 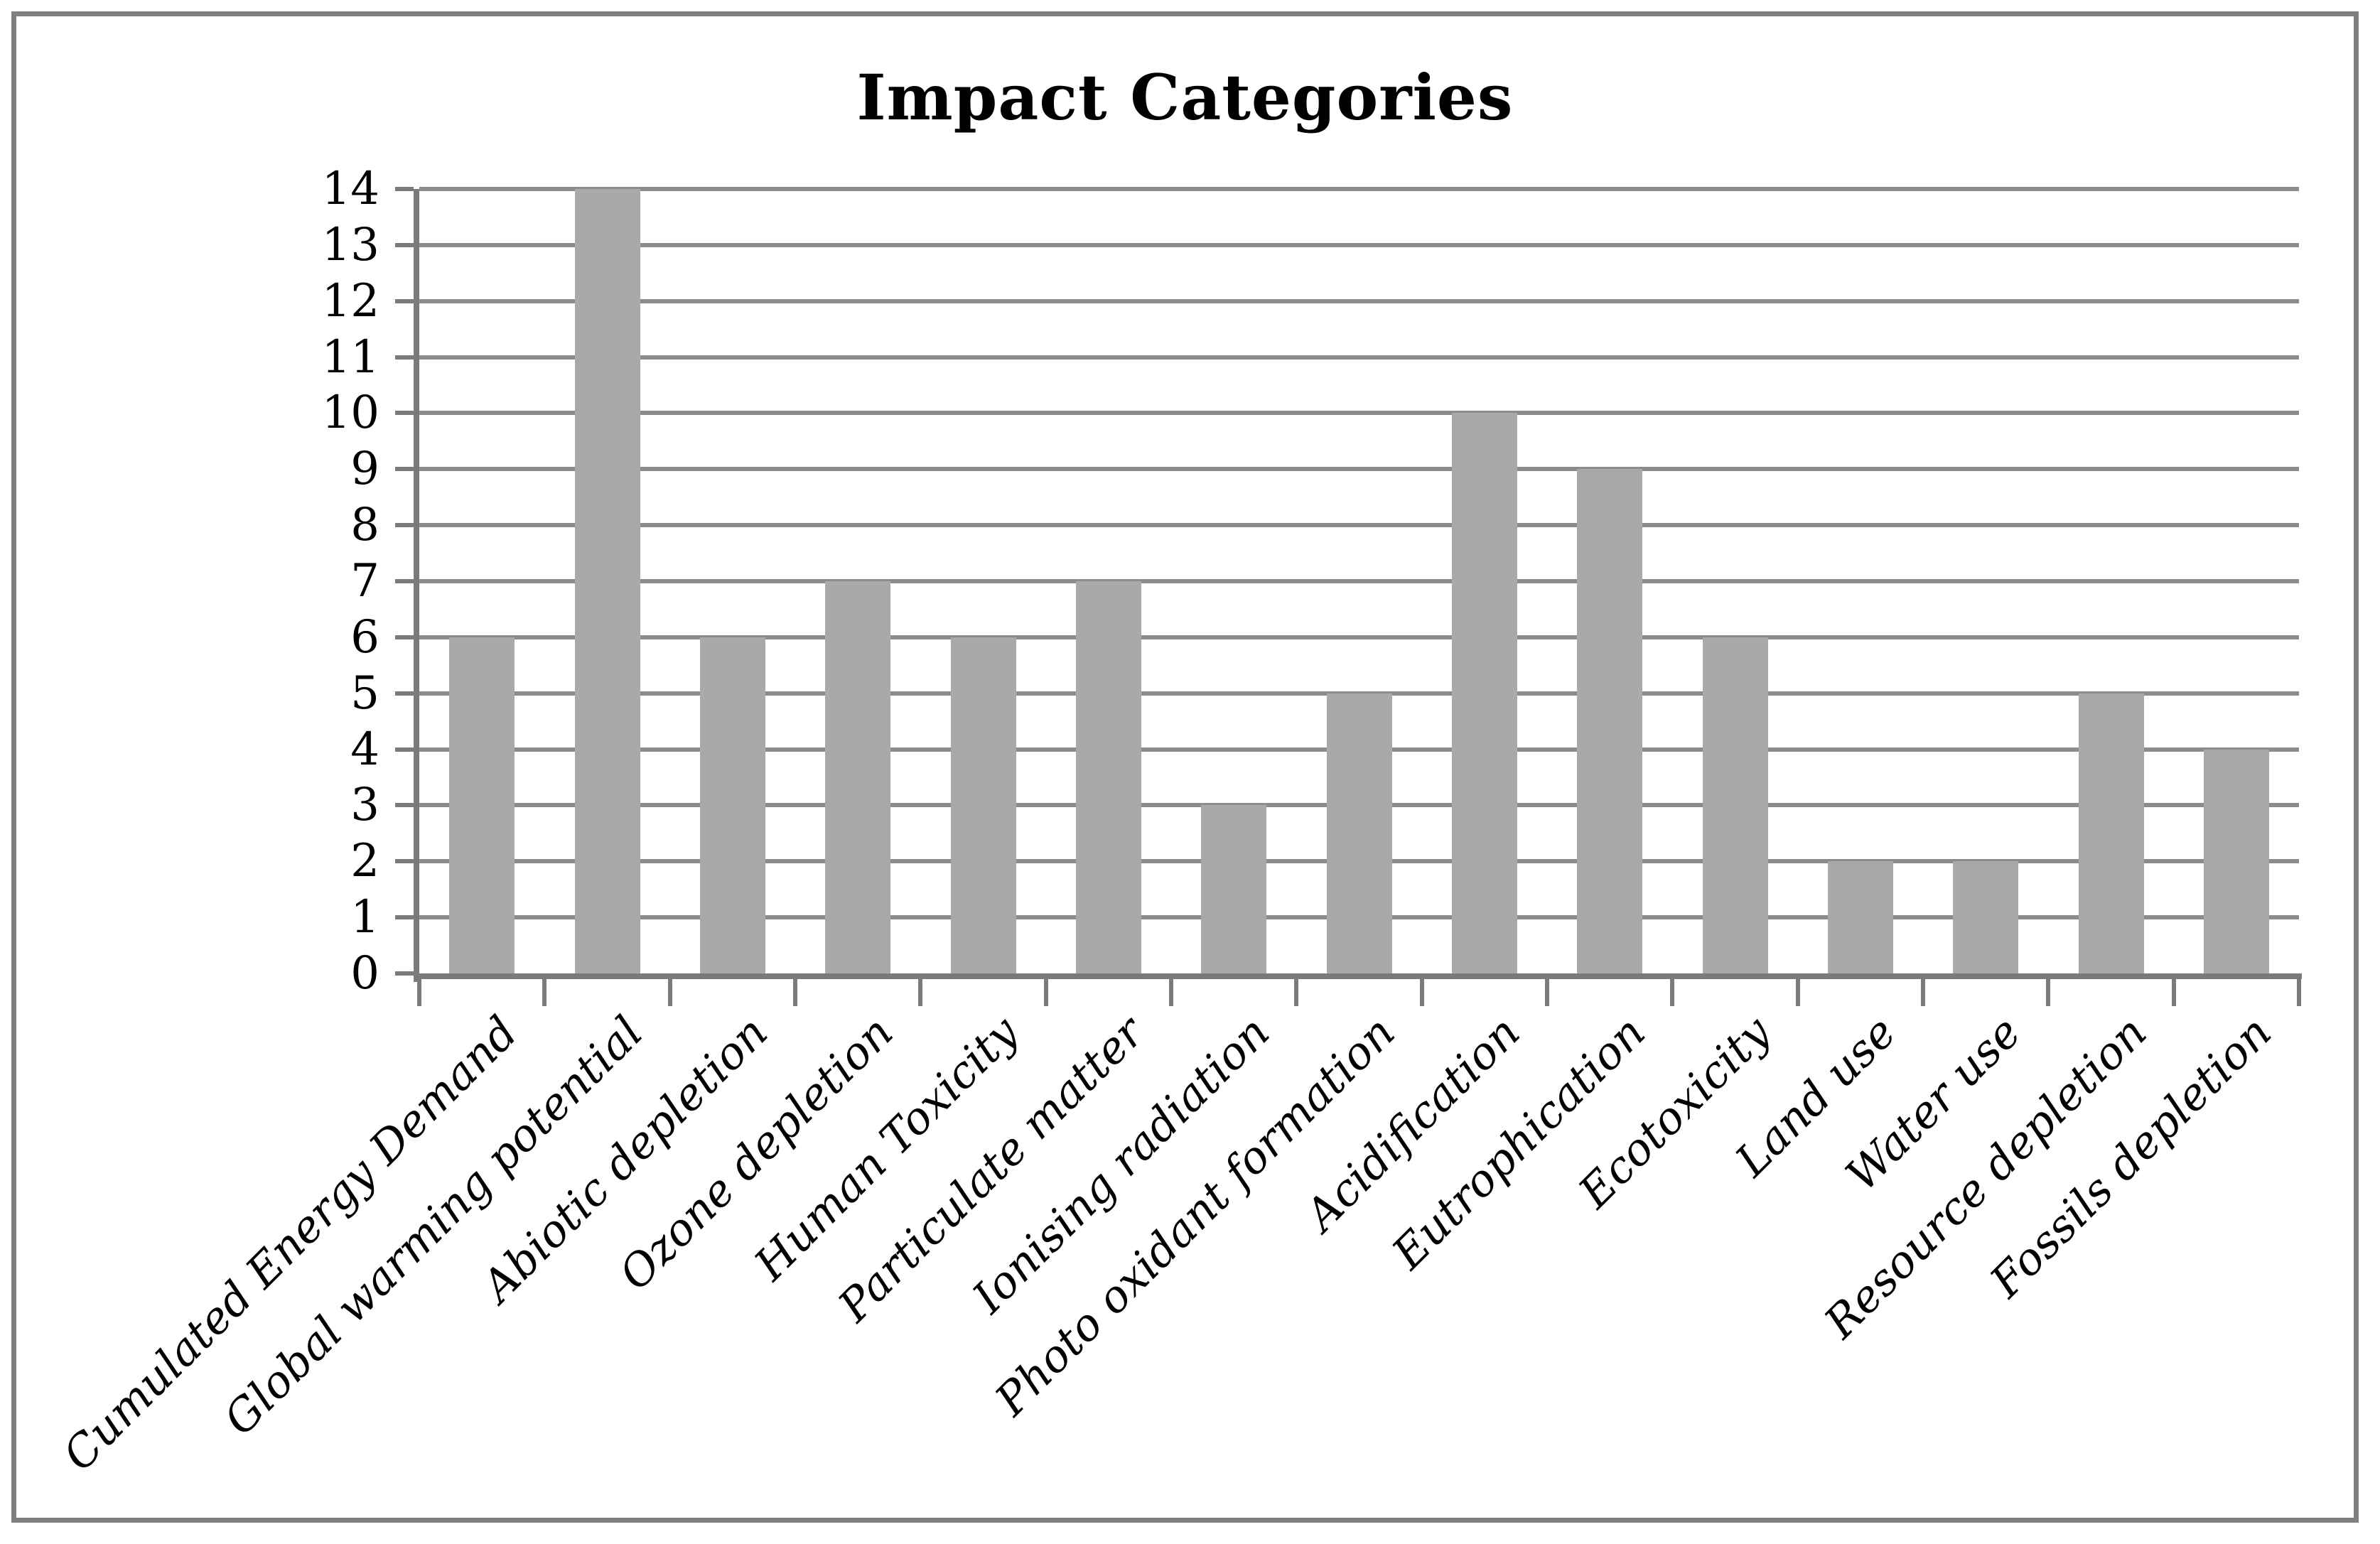 What do you see at coordinates (365, 581) in the screenshot?
I see `y-axis-label: 7` at bounding box center [365, 581].